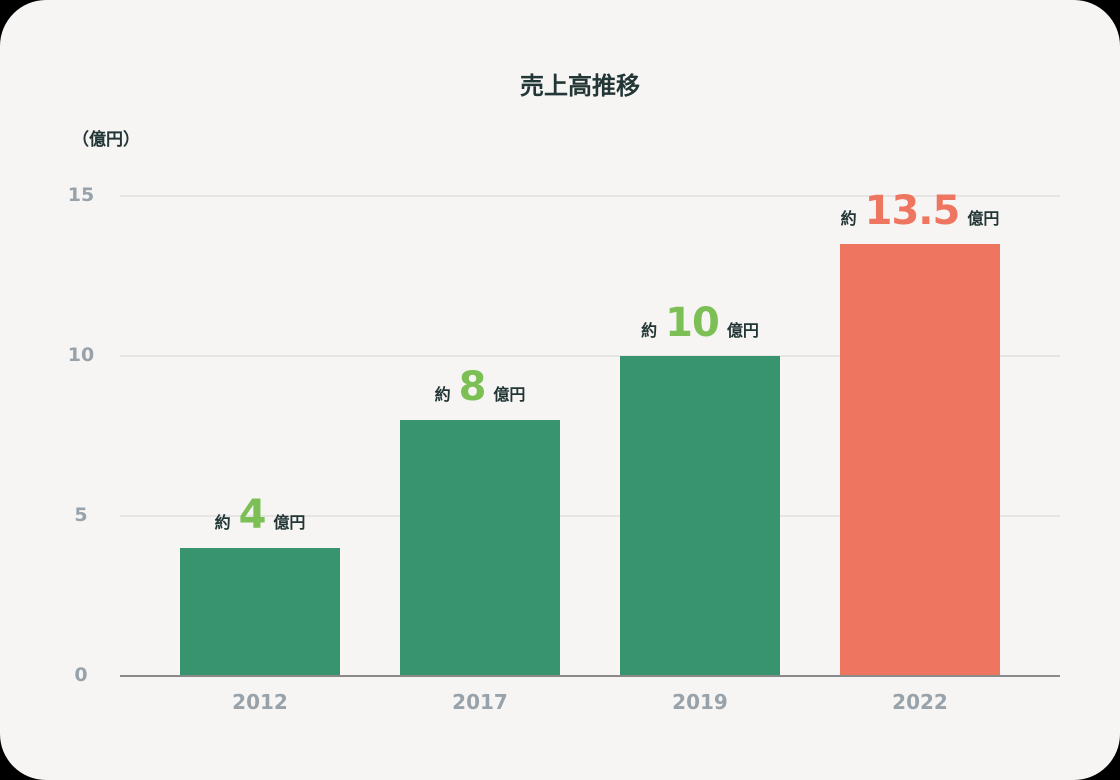  What do you see at coordinates (692, 323) in the screenshot?
I see `label-value: 10` at bounding box center [692, 323].